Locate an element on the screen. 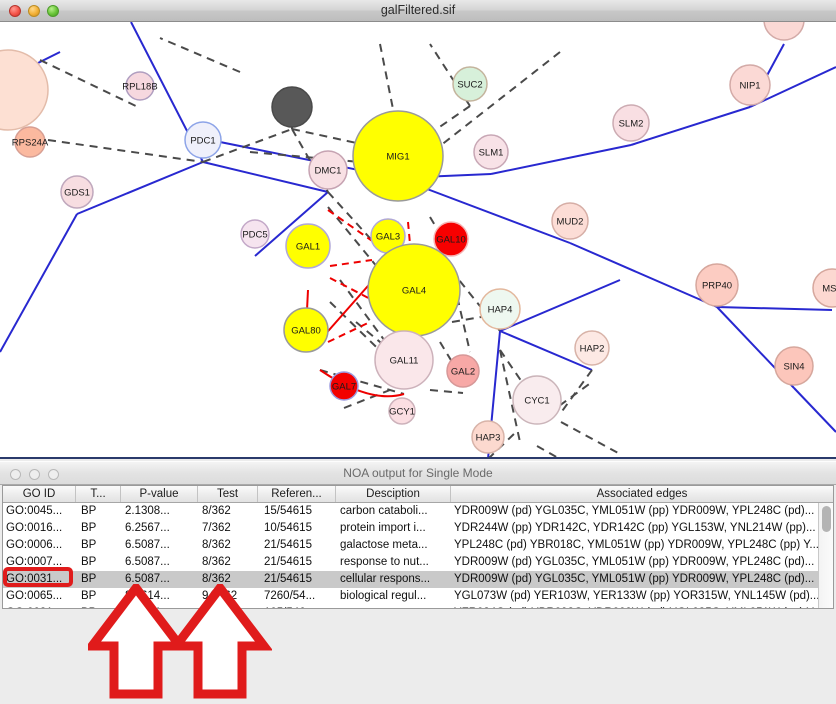 Image resolution: width=836 pixels, height=704 pixels. graph-node-hap3 is located at coordinates (488, 437).